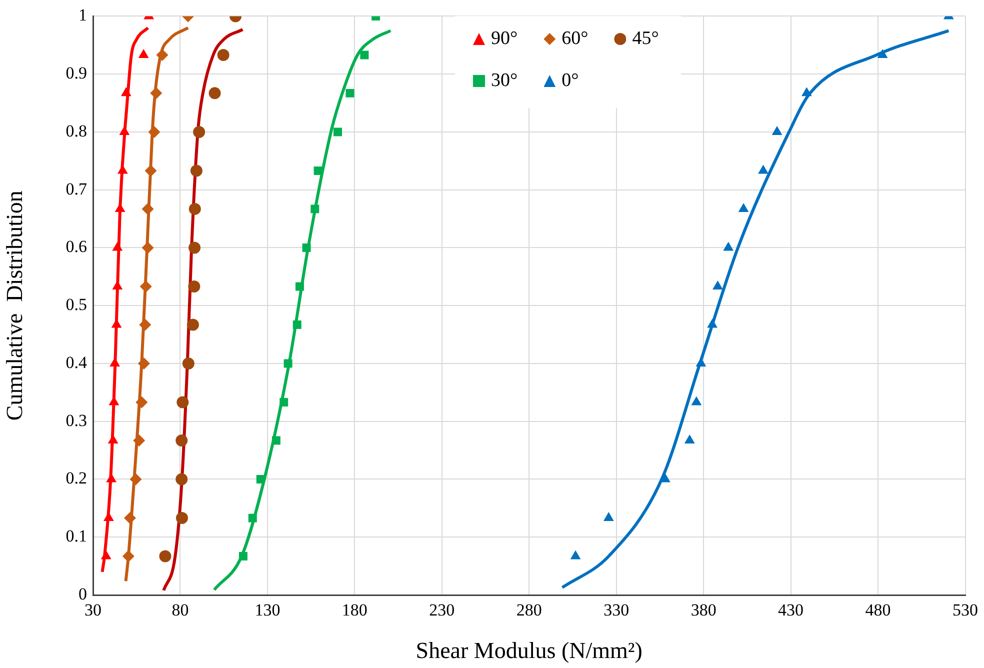  What do you see at coordinates (180, 610) in the screenshot?
I see `x-tick-label: 80` at bounding box center [180, 610].